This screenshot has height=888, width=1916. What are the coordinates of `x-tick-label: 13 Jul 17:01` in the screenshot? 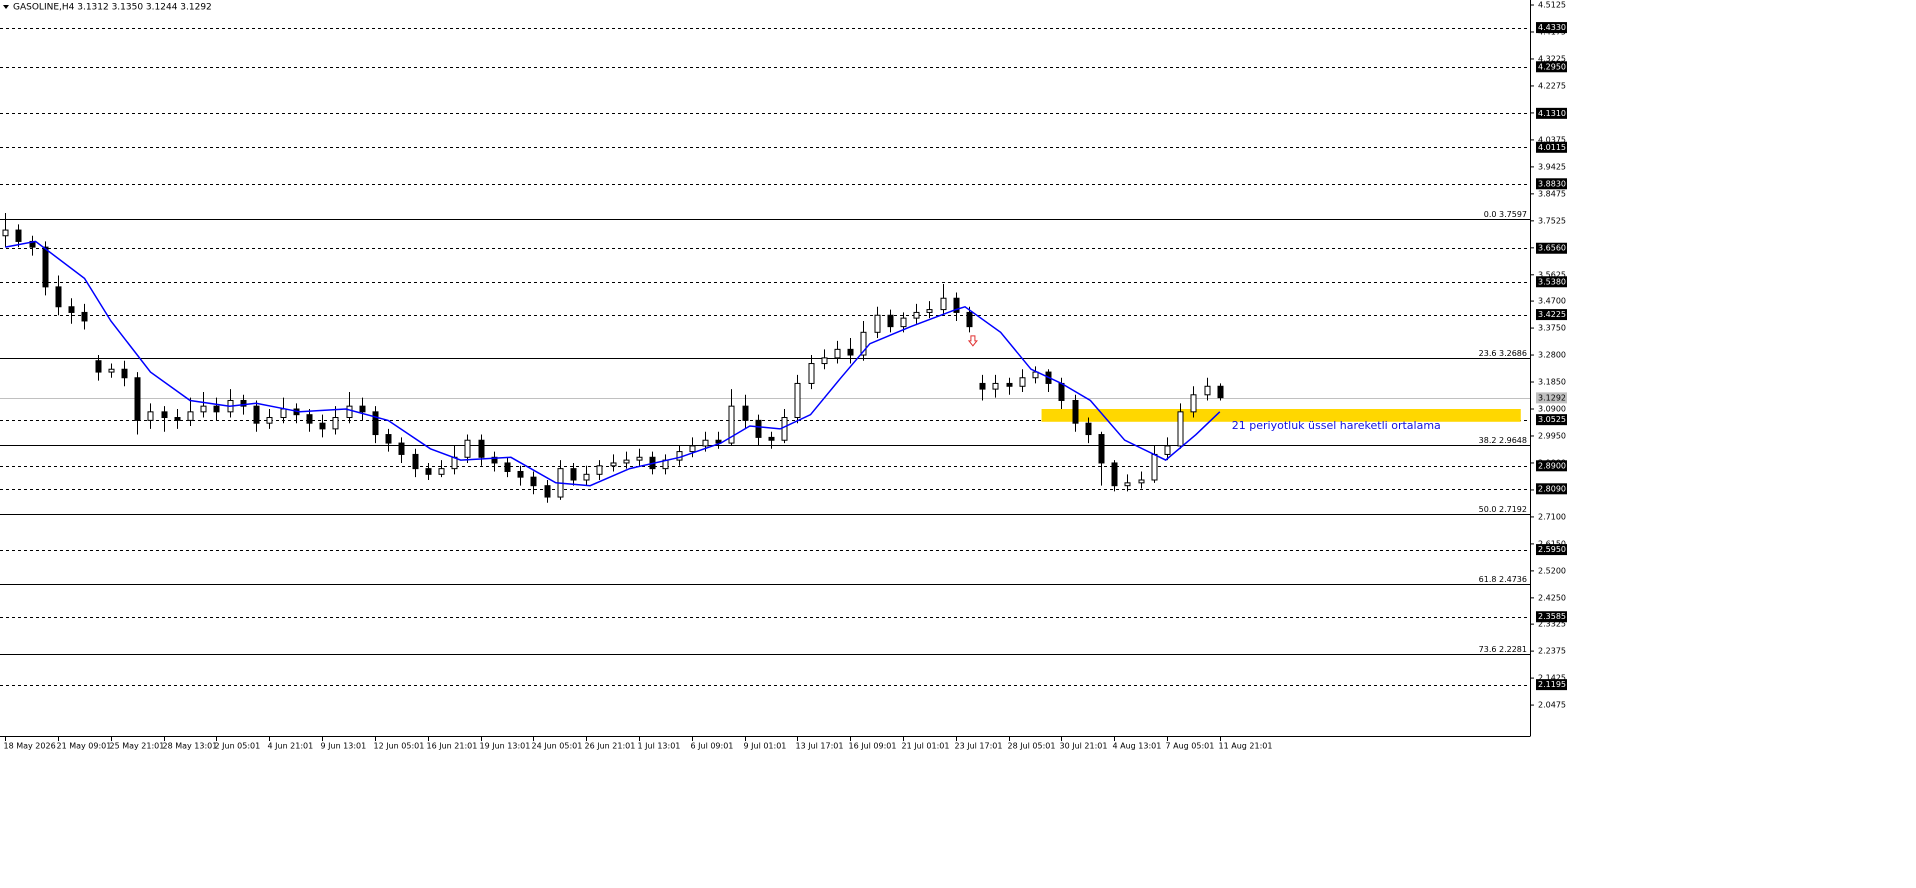 It's located at (820, 746).